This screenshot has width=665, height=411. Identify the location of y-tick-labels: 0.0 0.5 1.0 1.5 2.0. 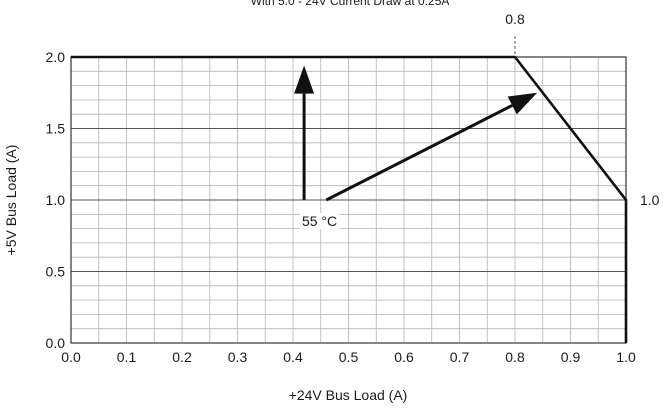
(56, 200).